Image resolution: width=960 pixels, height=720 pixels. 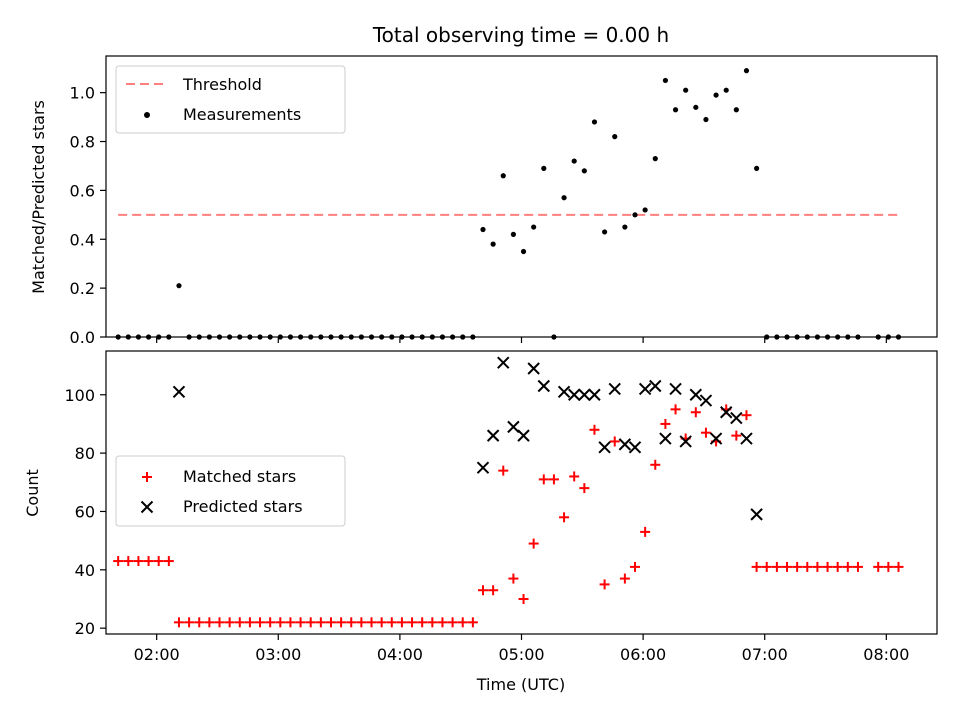 I want to click on legend-measurements-swatch, so click(x=147, y=115).